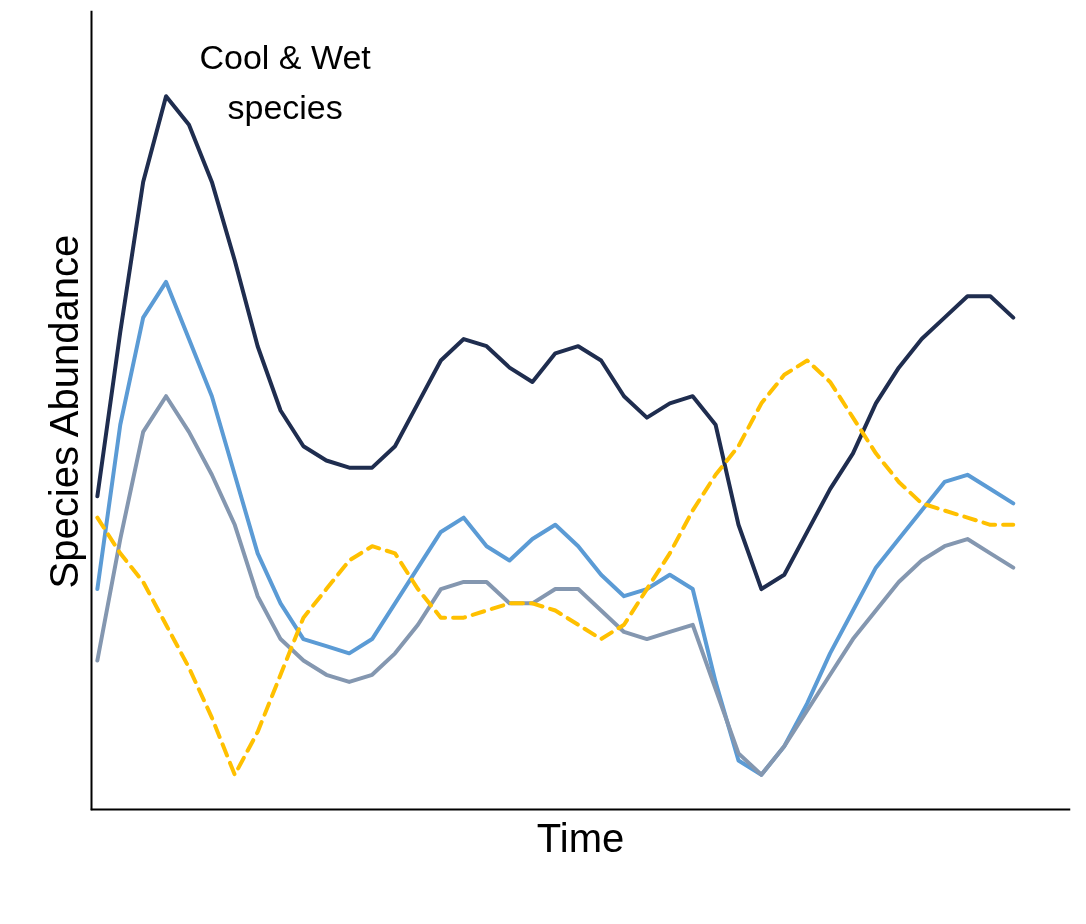 Image resolution: width=1086 pixels, height=924 pixels. I want to click on y-axis-title: Species Abundance, so click(63, 411).